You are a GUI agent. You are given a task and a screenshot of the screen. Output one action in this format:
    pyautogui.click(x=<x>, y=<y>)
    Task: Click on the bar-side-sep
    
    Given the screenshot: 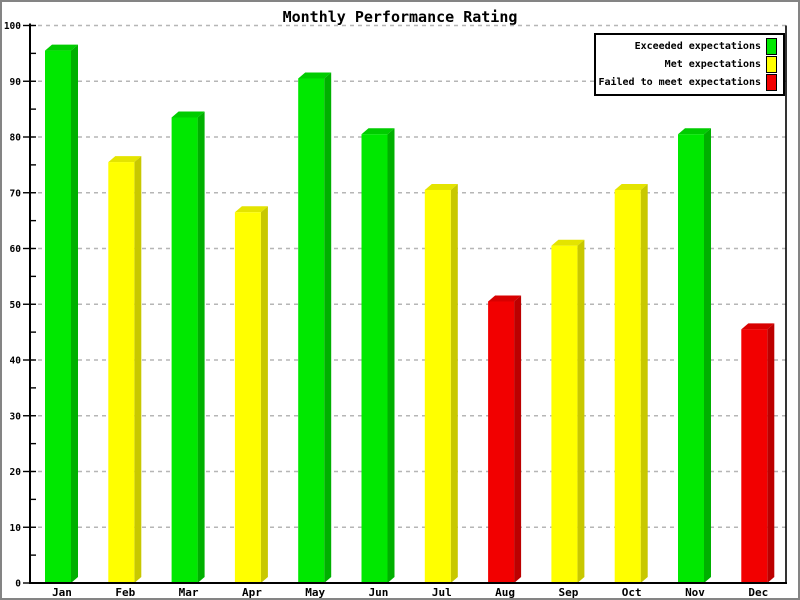 What is the action you would take?
    pyautogui.click(x=581, y=411)
    